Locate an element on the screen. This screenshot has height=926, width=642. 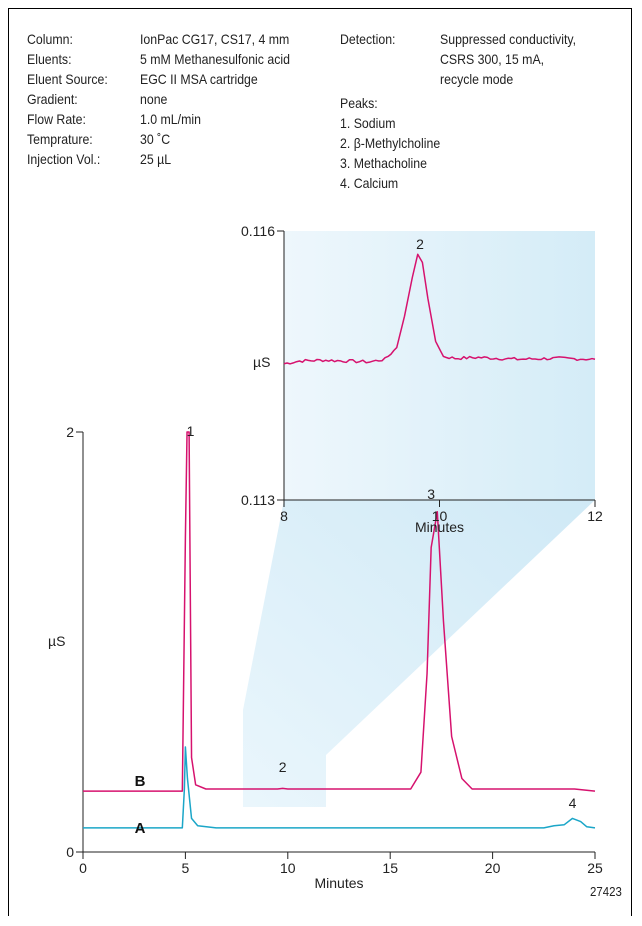
condition-label: Column: is located at coordinates (50, 39).